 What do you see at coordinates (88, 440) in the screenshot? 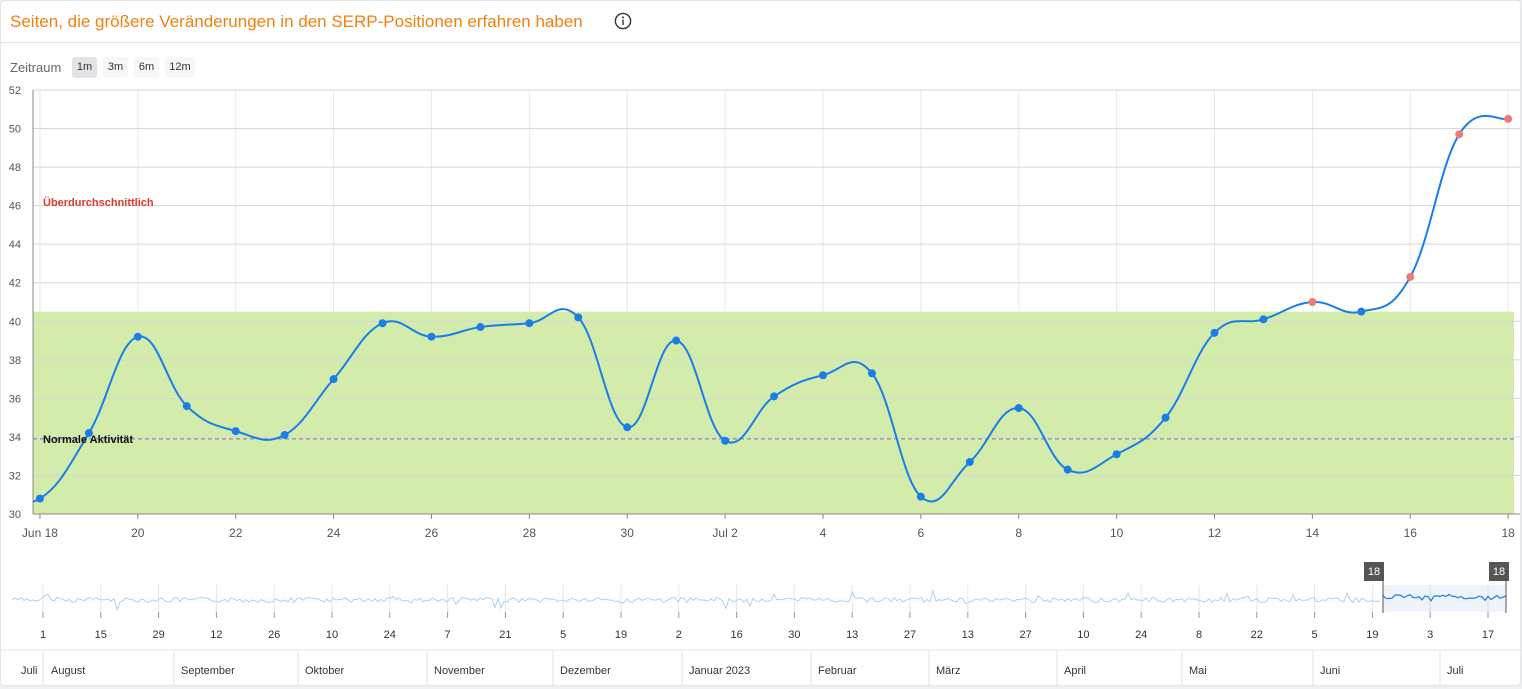
I see `normal-activity-label: Normale Aktivität` at bounding box center [88, 440].